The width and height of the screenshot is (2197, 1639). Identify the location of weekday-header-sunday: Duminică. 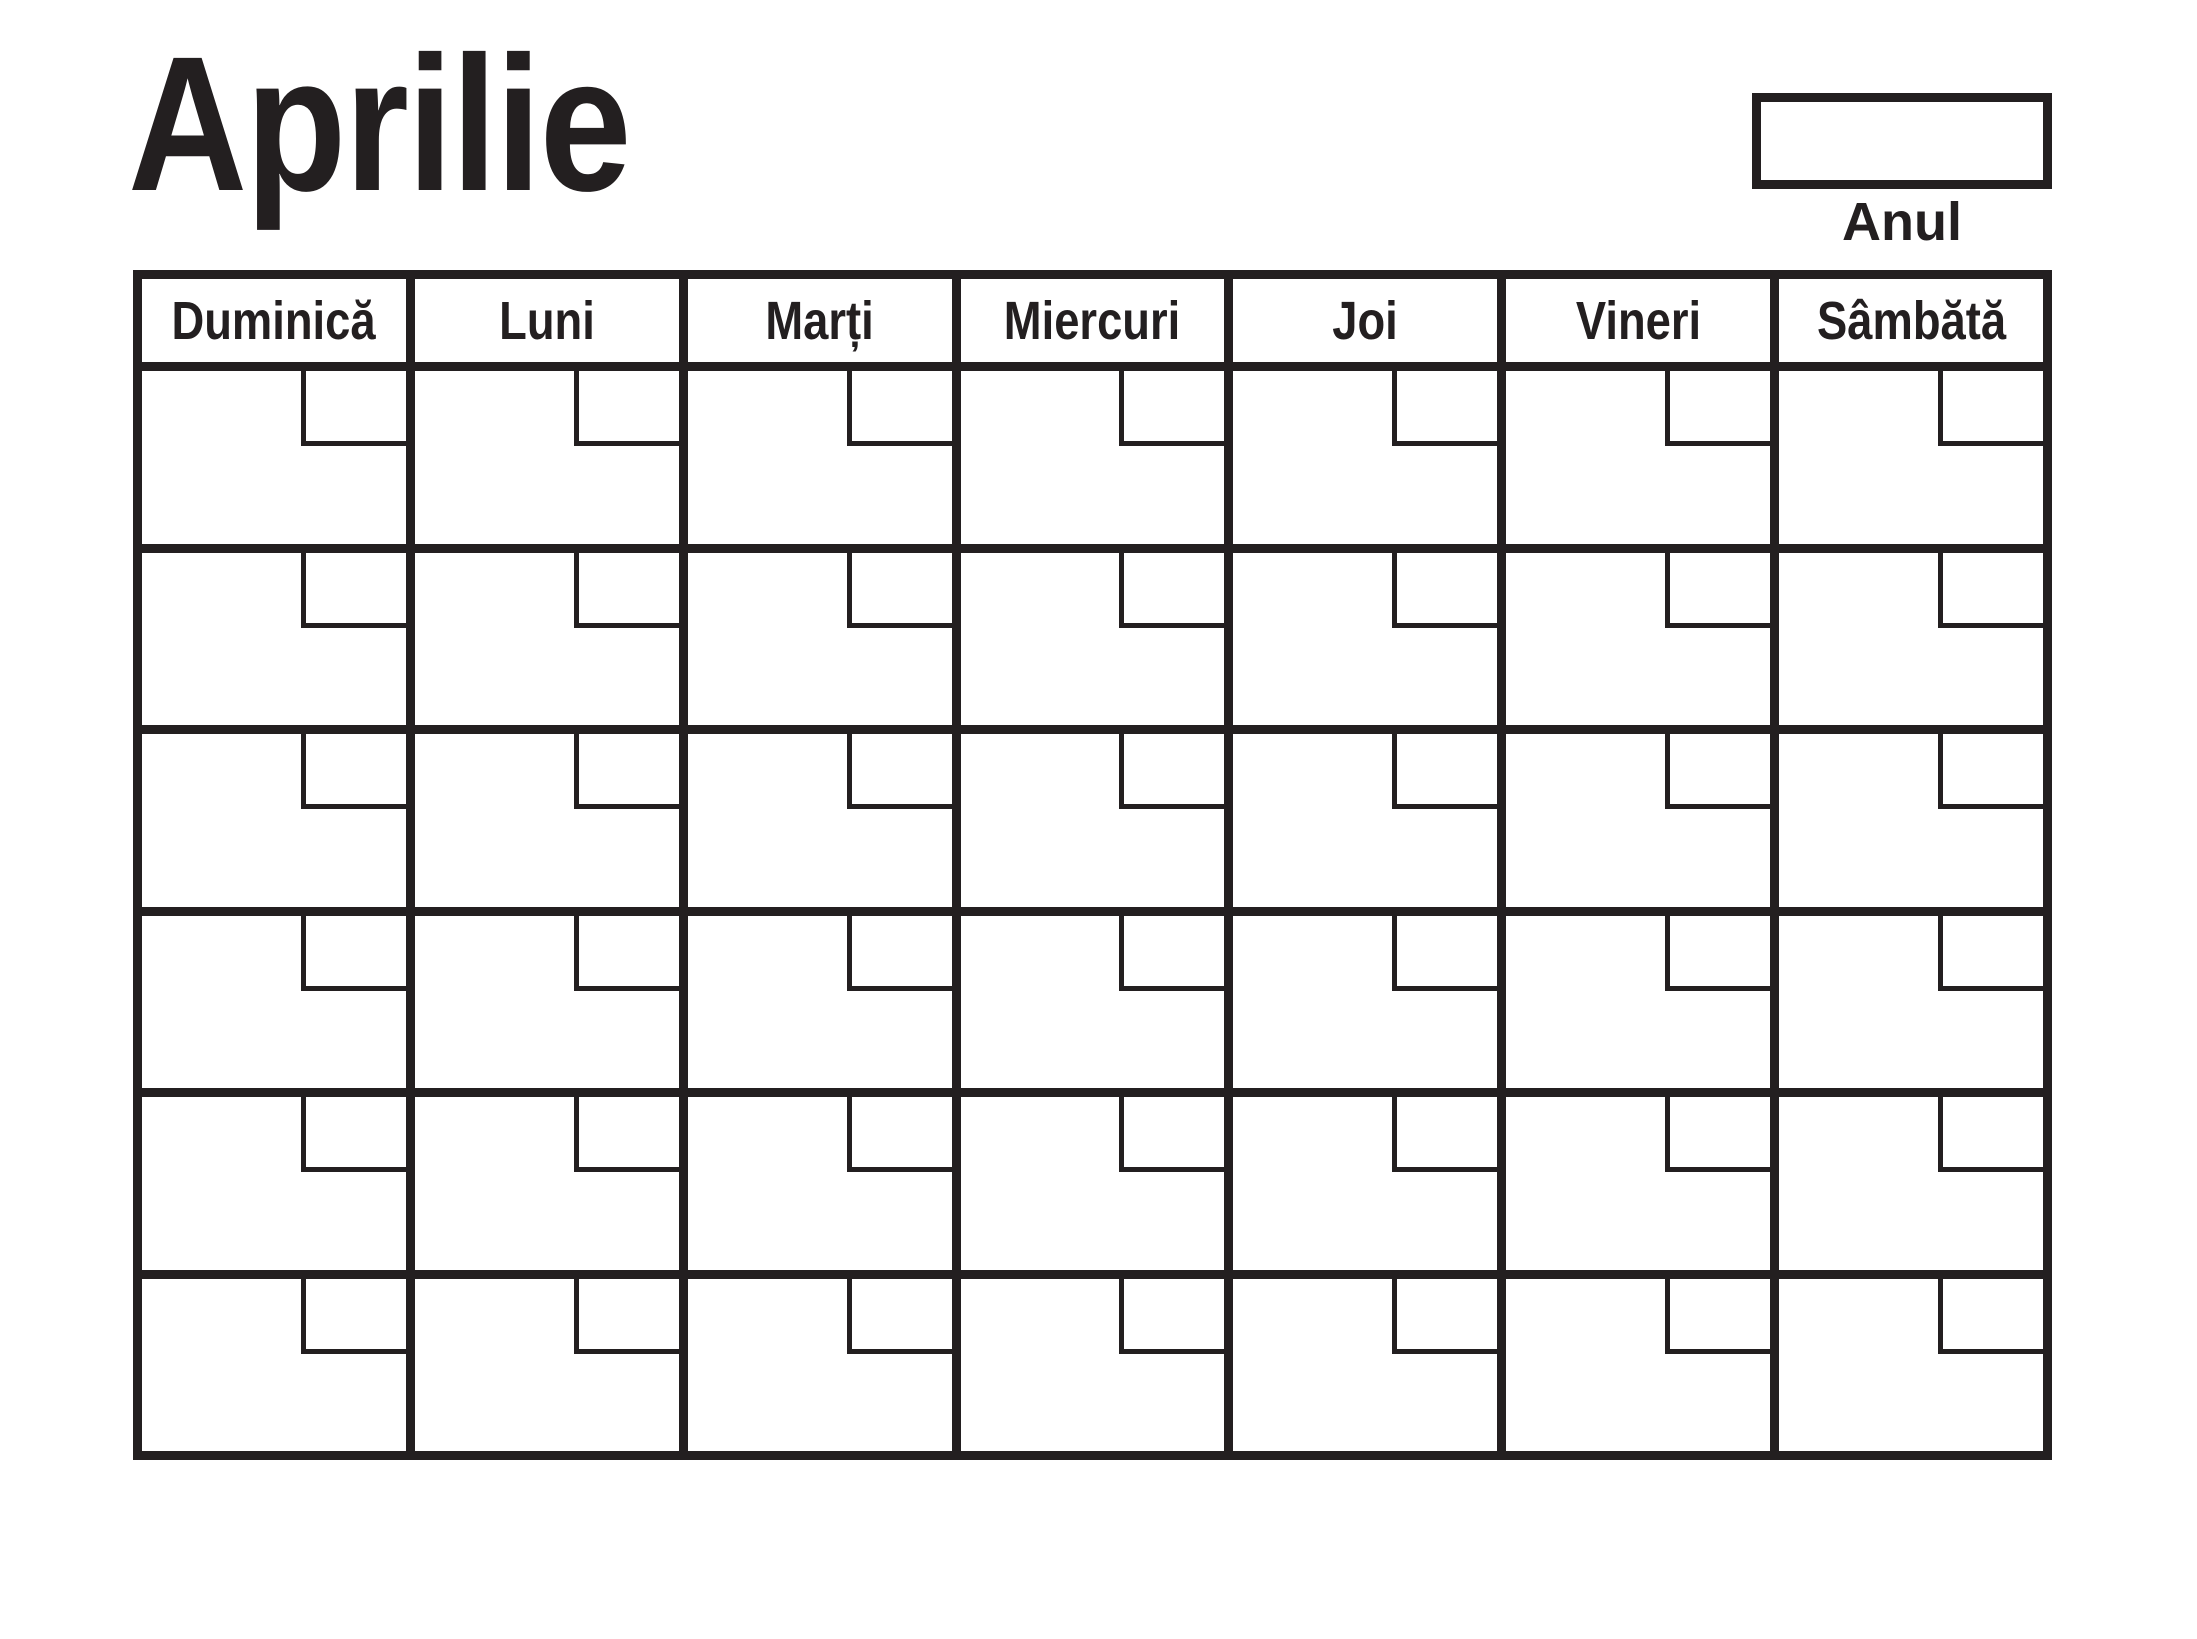
(274, 320).